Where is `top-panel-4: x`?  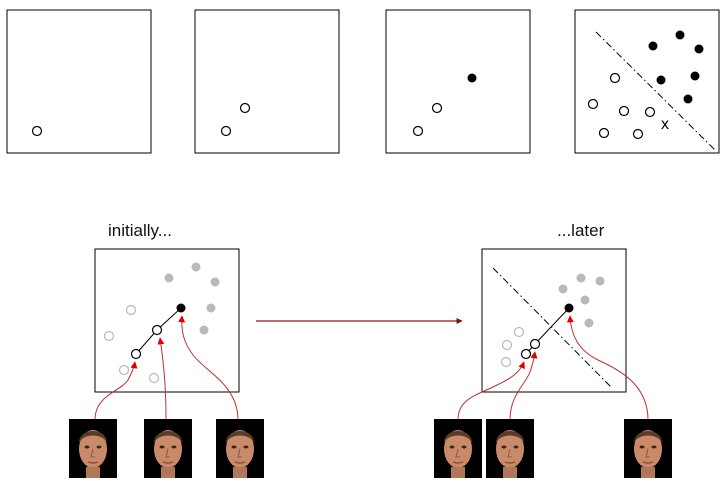
top-panel-4: x is located at coordinates (647, 81).